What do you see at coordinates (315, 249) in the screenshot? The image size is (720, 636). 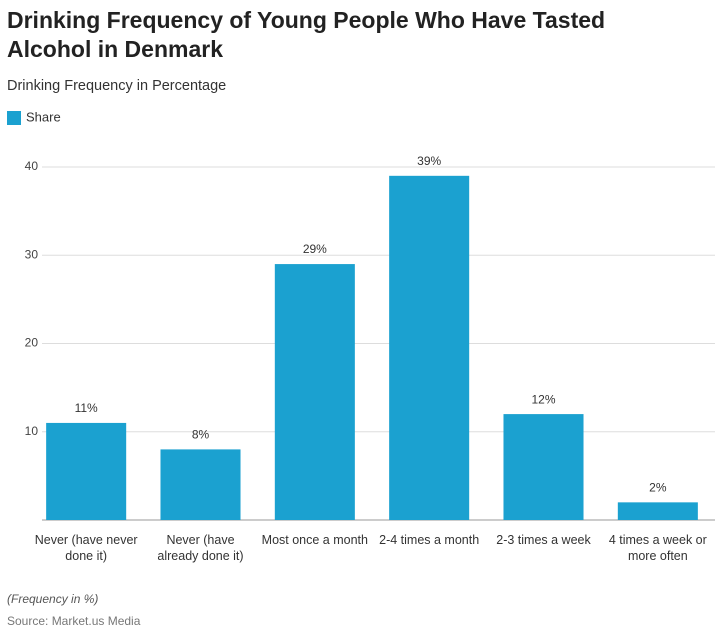 I see `value-label: 29%` at bounding box center [315, 249].